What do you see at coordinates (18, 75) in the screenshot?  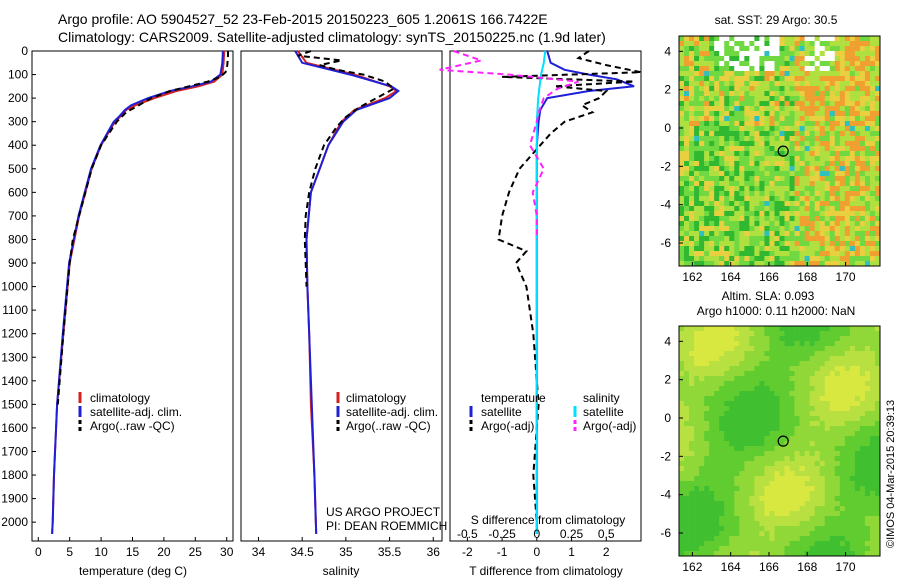 I see `depth-tick-label: 100` at bounding box center [18, 75].